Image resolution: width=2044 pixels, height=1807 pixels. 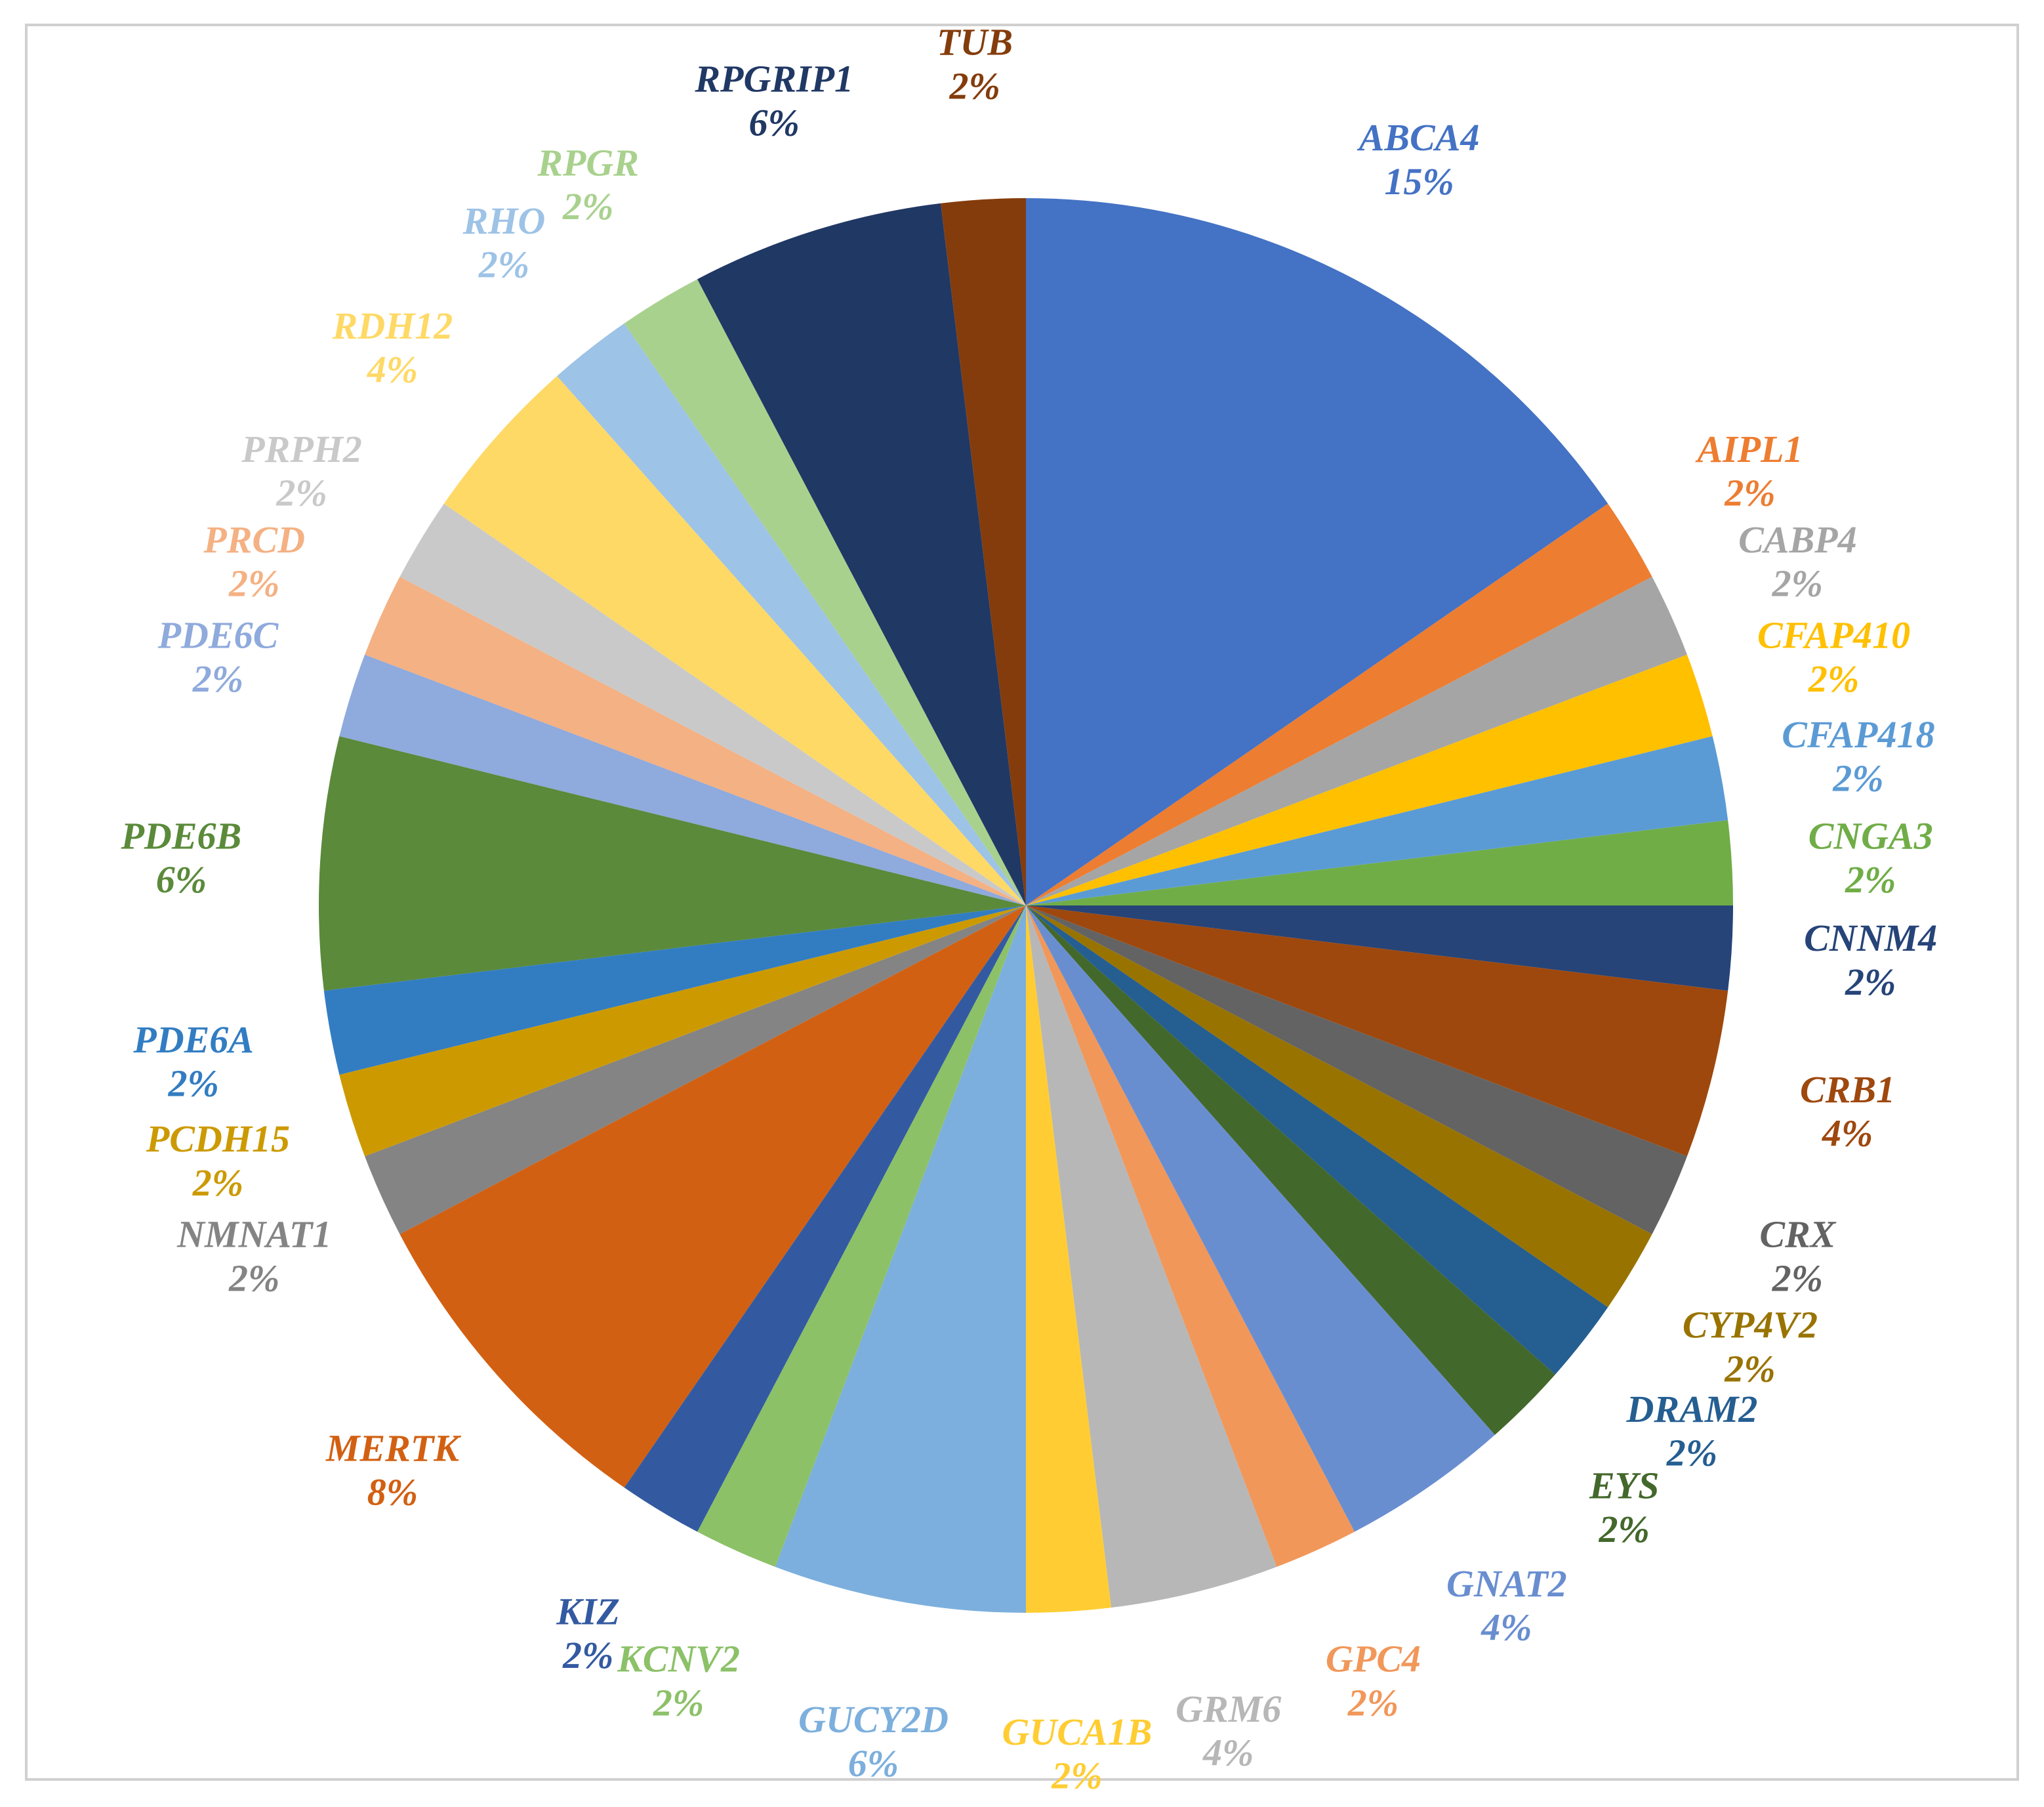 I want to click on pie-label-tub: TUB 2%, so click(x=975, y=64).